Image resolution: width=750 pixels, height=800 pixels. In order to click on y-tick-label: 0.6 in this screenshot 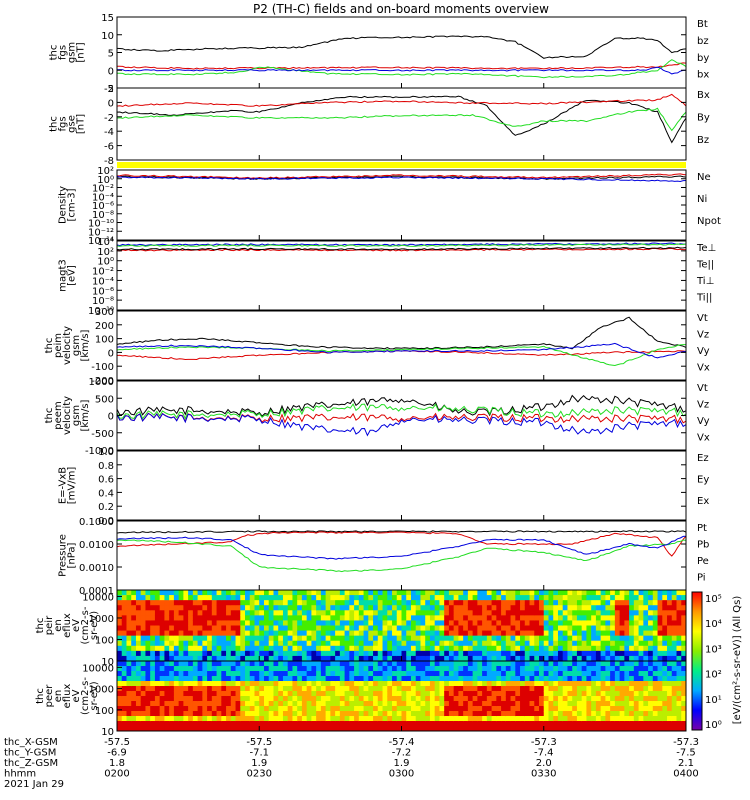, I will do `click(106, 480)`.